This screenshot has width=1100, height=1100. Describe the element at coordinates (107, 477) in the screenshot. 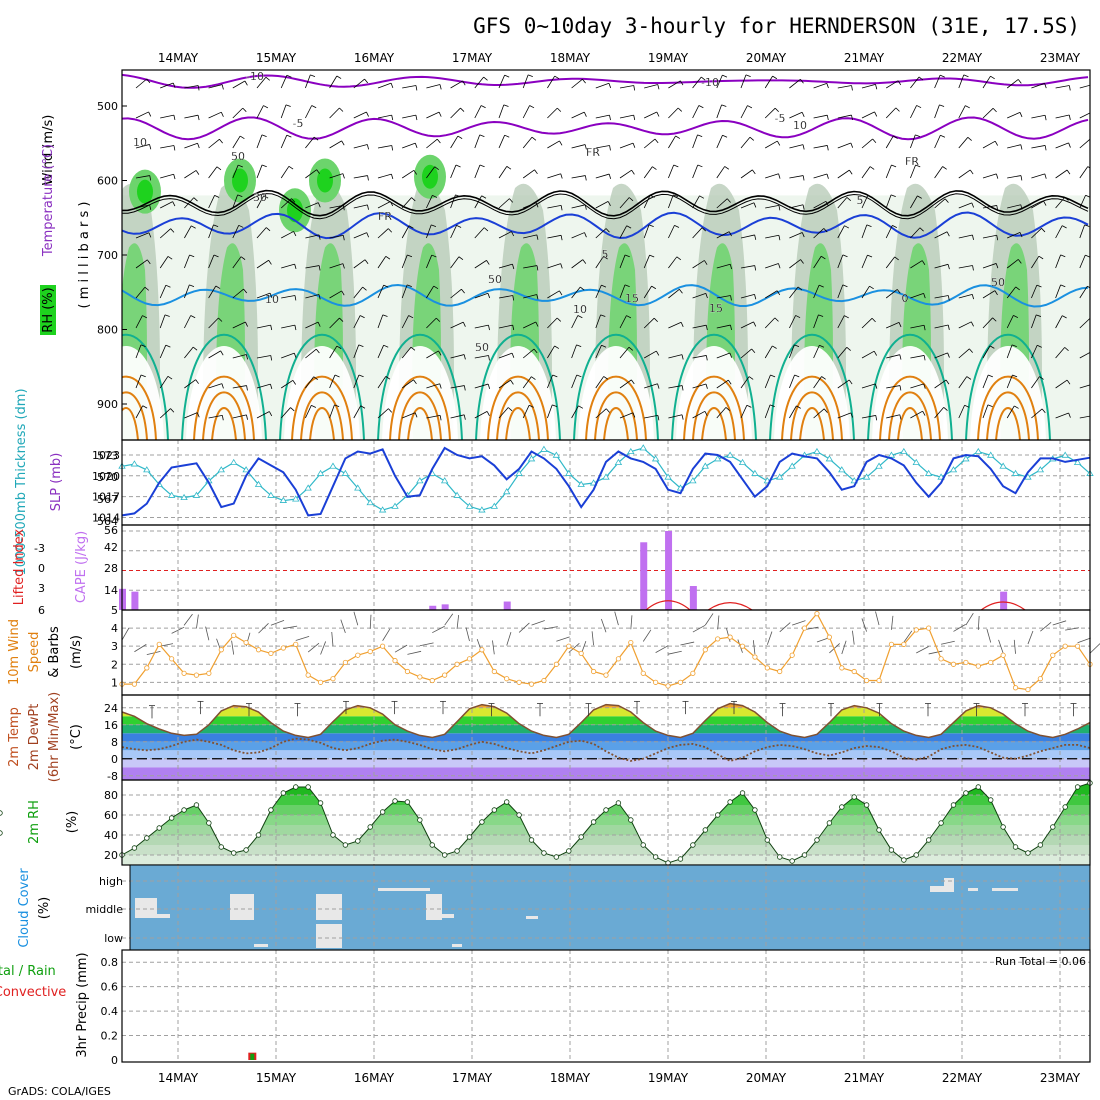

I see `tick-label: 570` at that location.